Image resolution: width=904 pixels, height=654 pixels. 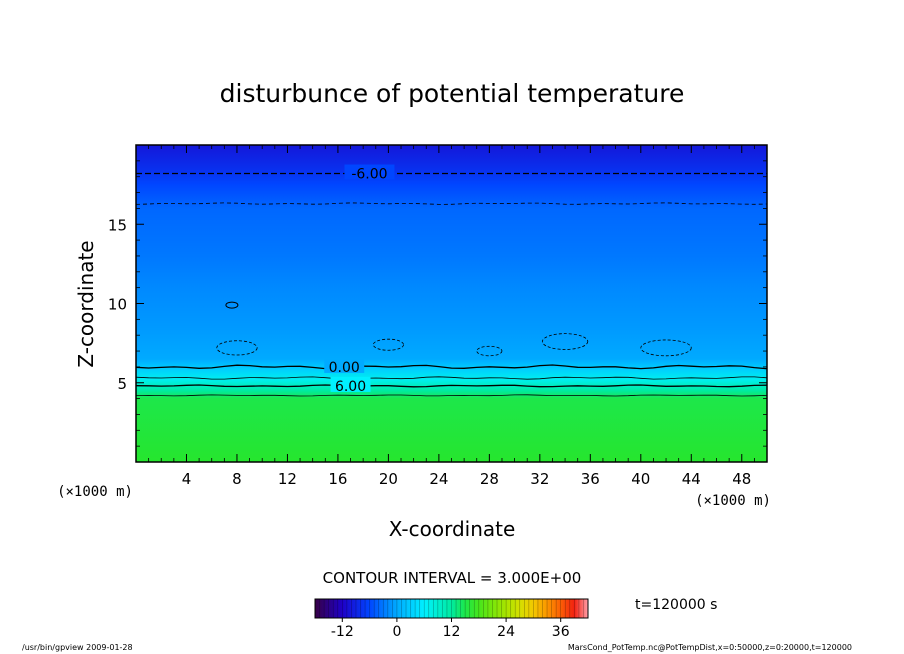 I want to click on y-tick-label-10: 10, so click(x=117, y=305).